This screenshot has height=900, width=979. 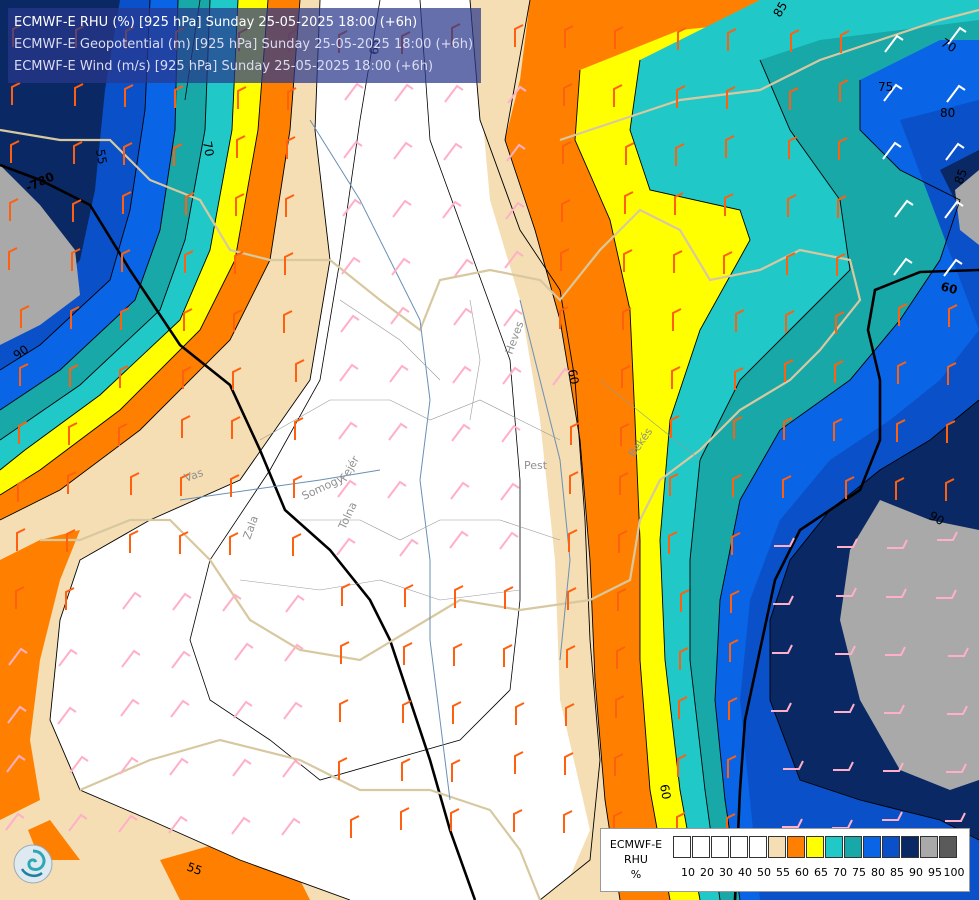 What do you see at coordinates (726, 872) in the screenshot?
I see `legend-label: 30` at bounding box center [726, 872].